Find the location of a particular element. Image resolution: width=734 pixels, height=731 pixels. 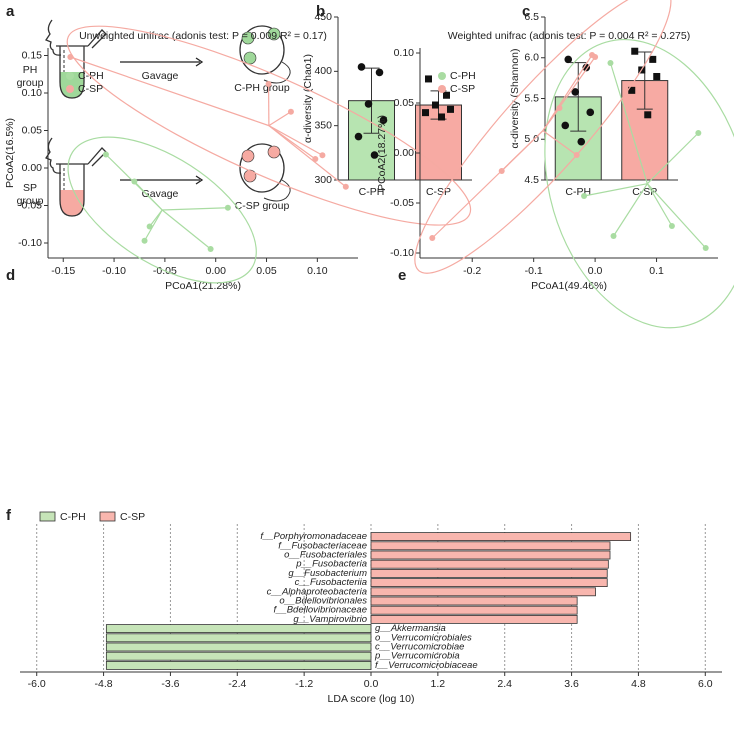

x-tick-label: 0.05 is located at coordinates (266, 271).